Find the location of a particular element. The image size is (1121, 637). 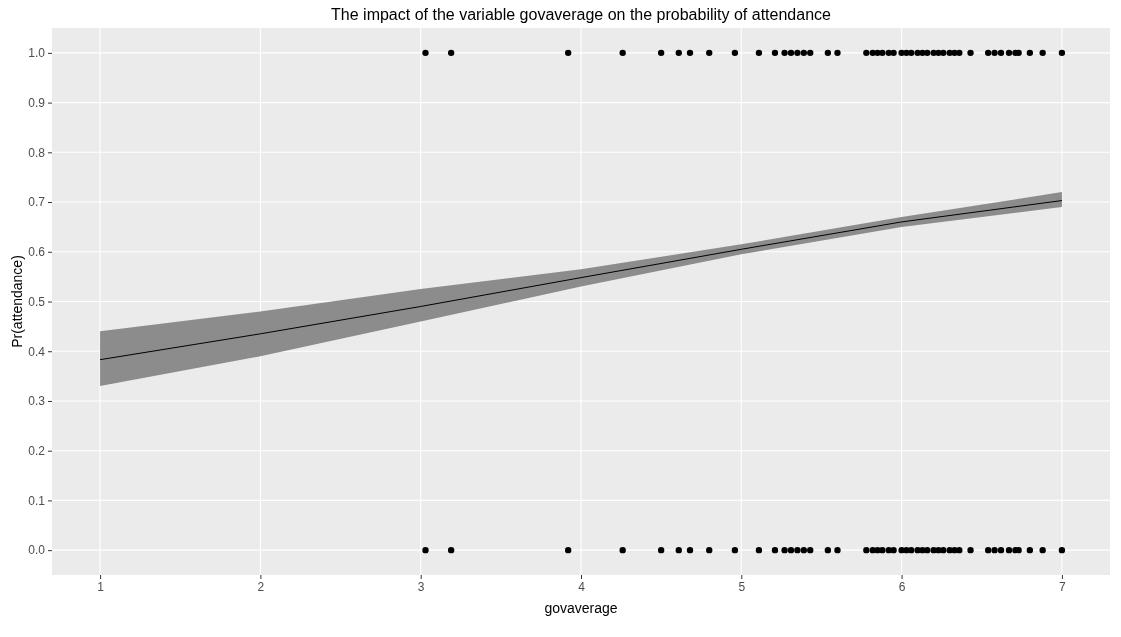

x-tick-label: 2 is located at coordinates (261, 586).